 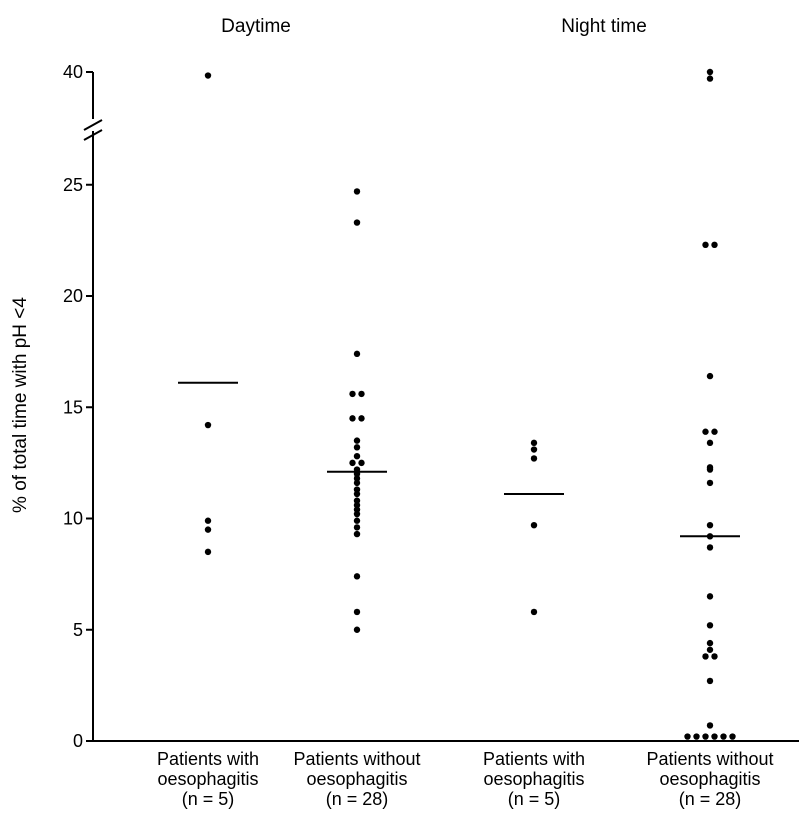 I want to click on panel-title-daytime: Daytime, so click(x=256, y=26).